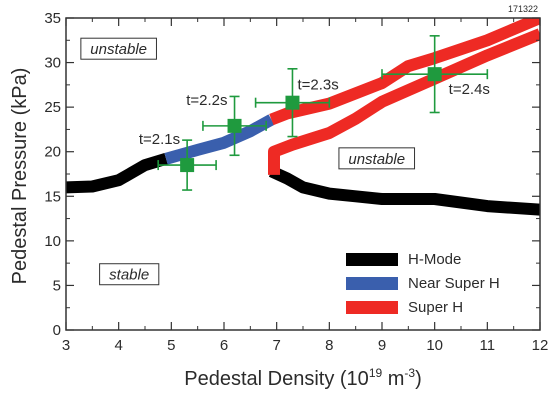 The height and width of the screenshot is (396, 552). I want to click on legend-swatch-near-super-h, so click(372, 283).